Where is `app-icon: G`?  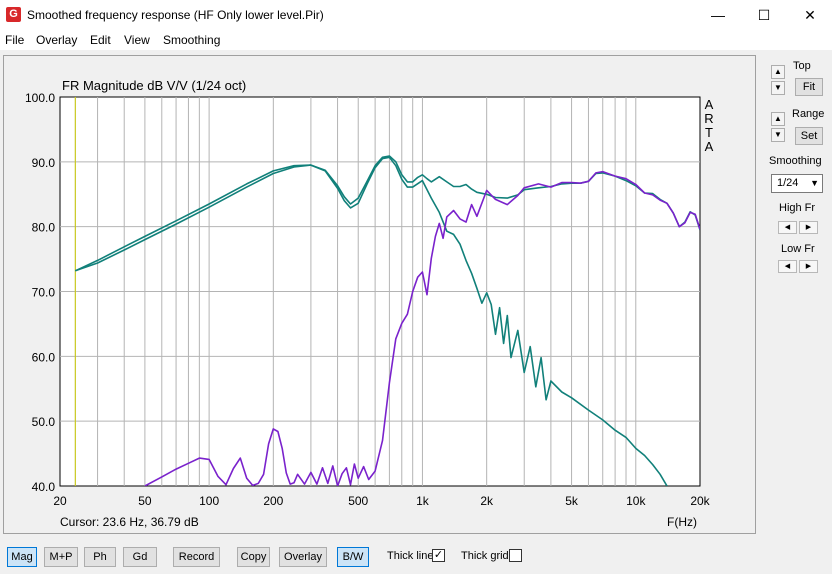
app-icon: G is located at coordinates (13, 14).